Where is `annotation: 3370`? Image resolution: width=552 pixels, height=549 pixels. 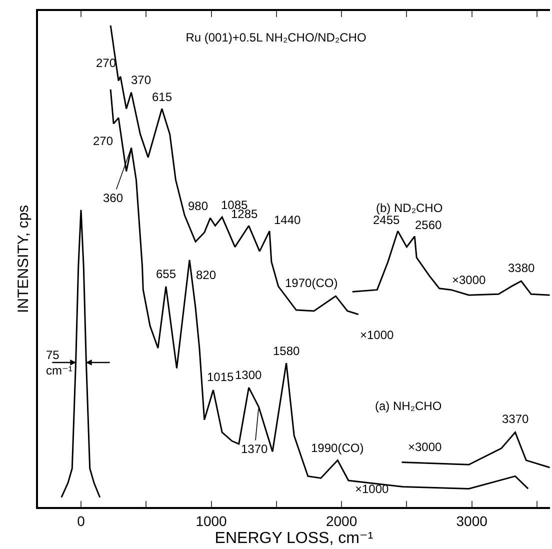 annotation: 3370 is located at coordinates (516, 419).